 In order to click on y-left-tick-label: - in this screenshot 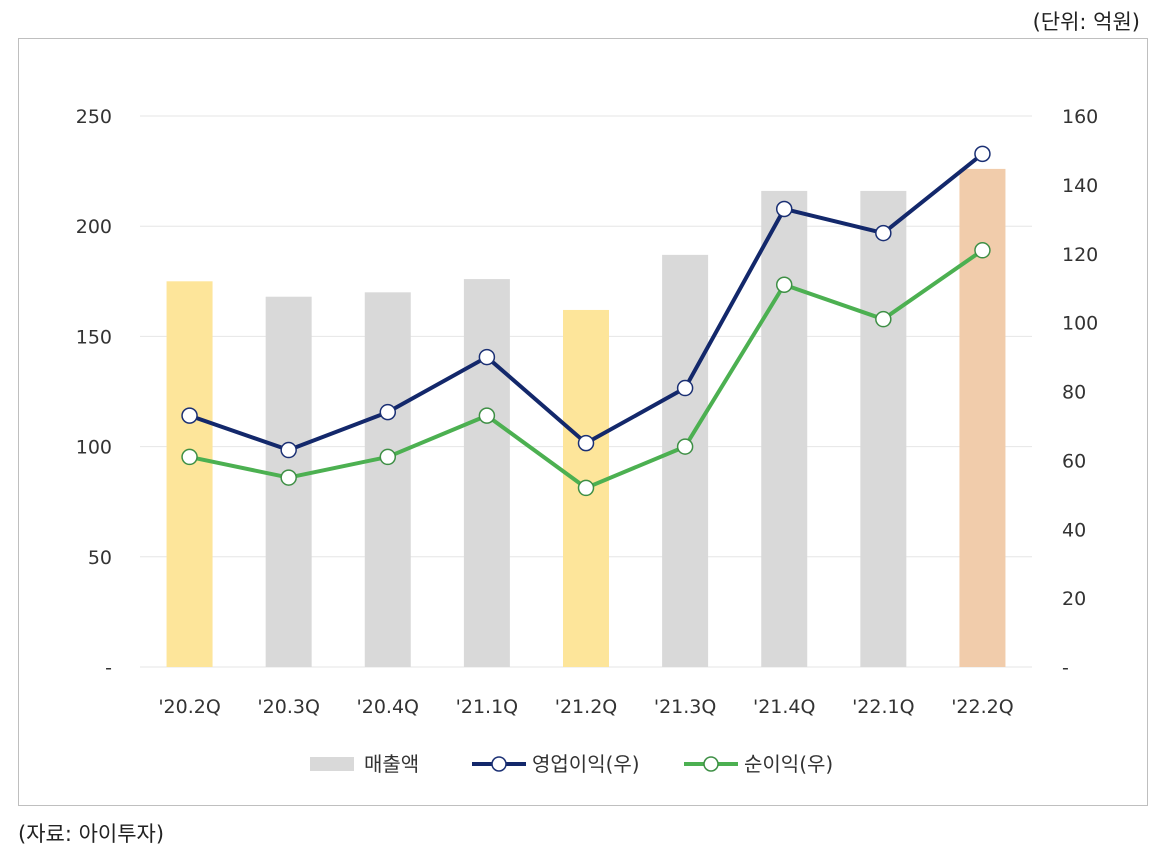, I will do `click(108, 668)`.